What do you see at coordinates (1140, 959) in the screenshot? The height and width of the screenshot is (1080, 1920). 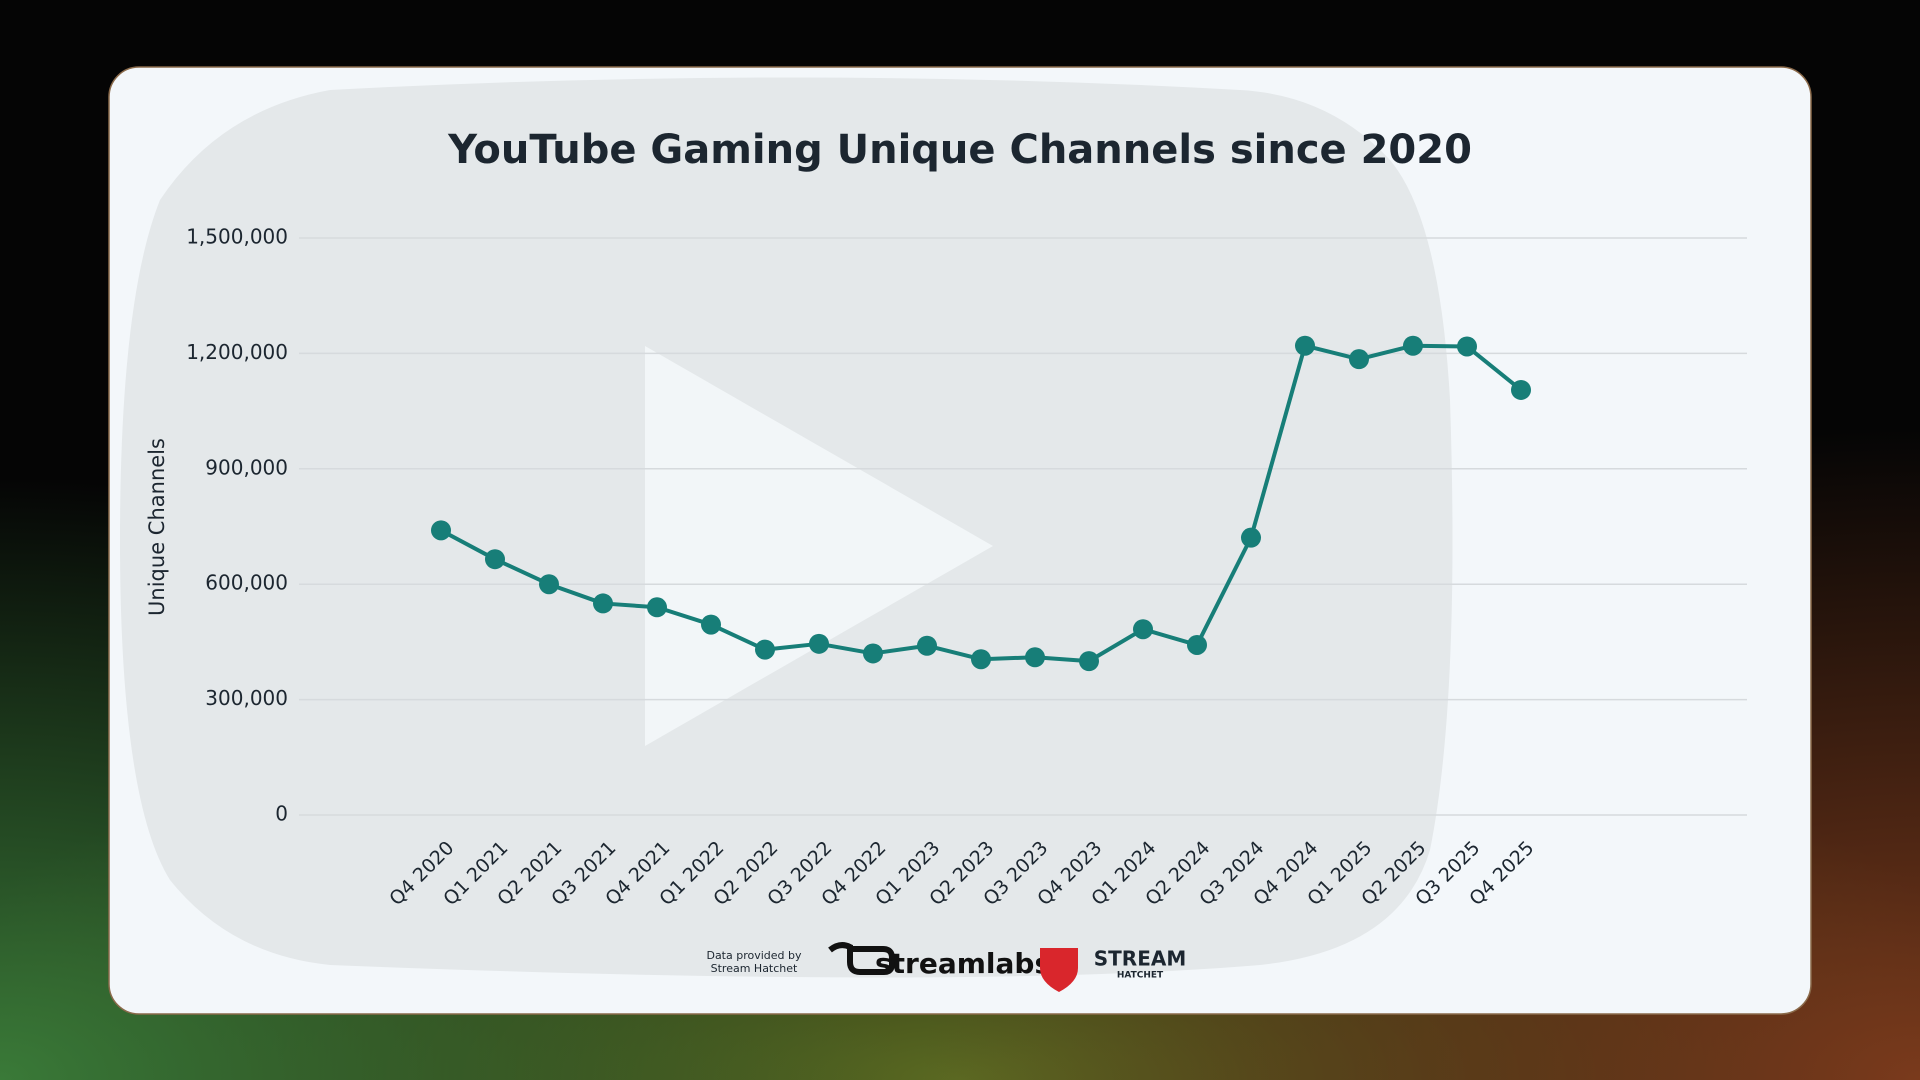 I see `logo: STREAM` at bounding box center [1140, 959].